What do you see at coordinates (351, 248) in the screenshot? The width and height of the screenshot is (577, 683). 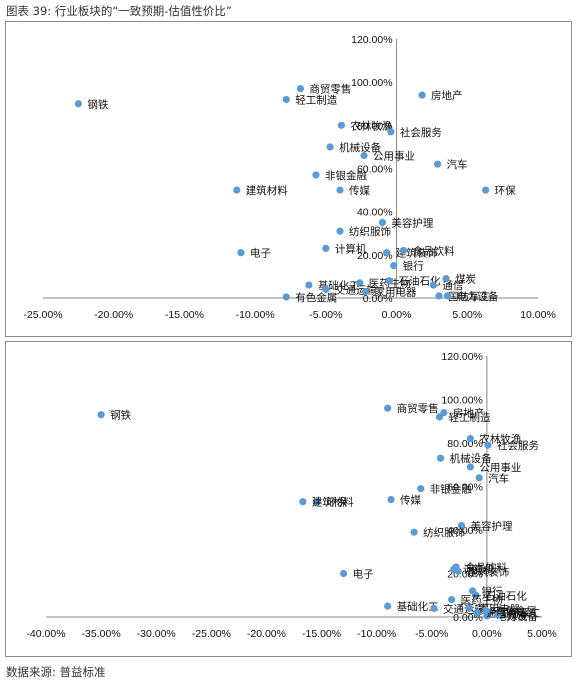 I see `data-point-label: 计算机` at bounding box center [351, 248].